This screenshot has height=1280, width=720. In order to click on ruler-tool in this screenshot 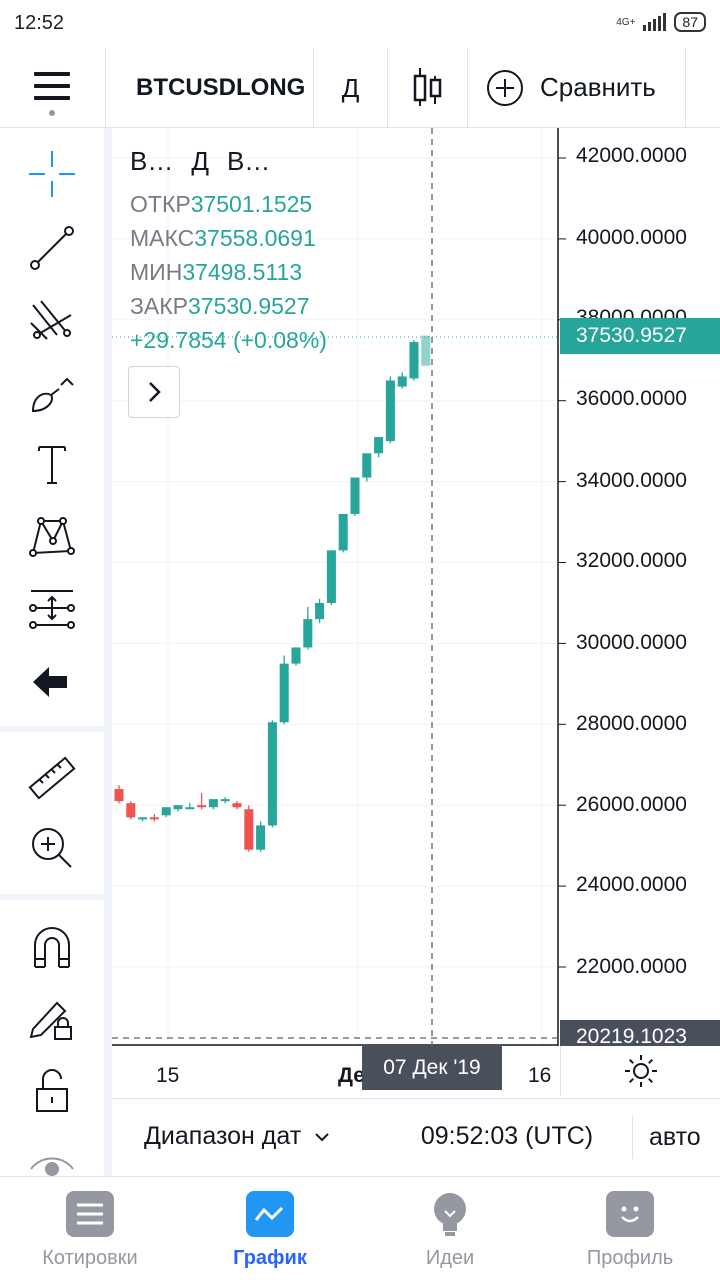, I will do `click(52, 778)`.